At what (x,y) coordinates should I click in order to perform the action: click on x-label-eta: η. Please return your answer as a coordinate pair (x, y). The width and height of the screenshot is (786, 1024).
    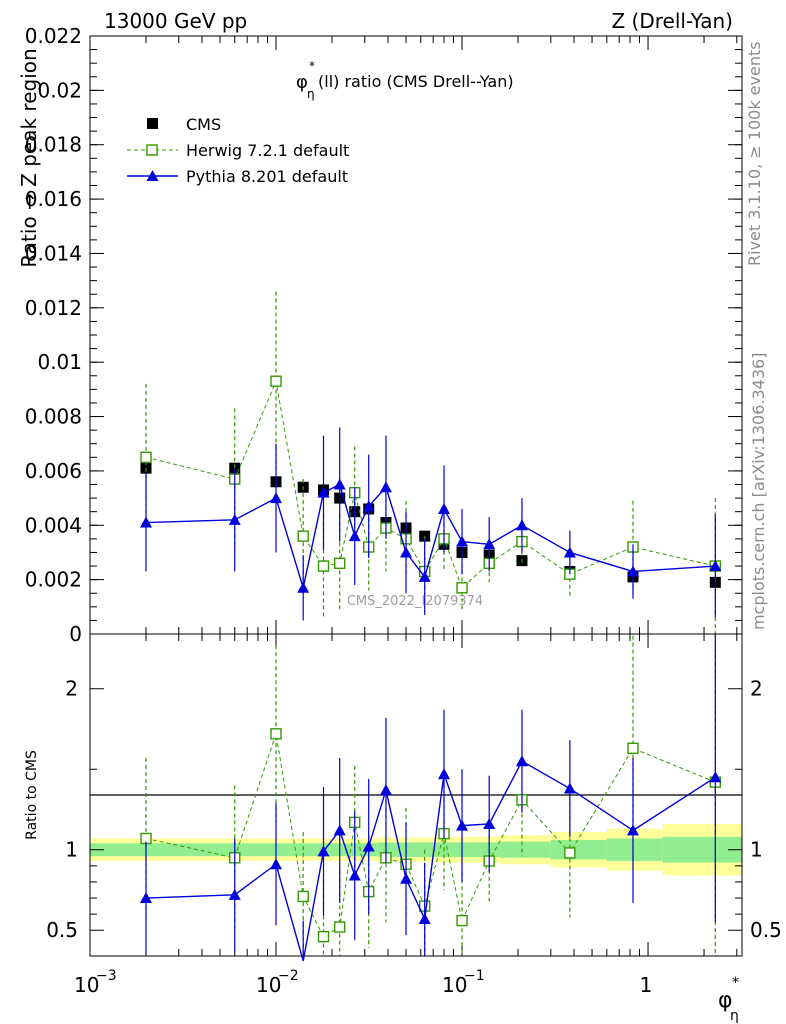
    Looking at the image, I should click on (734, 1016).